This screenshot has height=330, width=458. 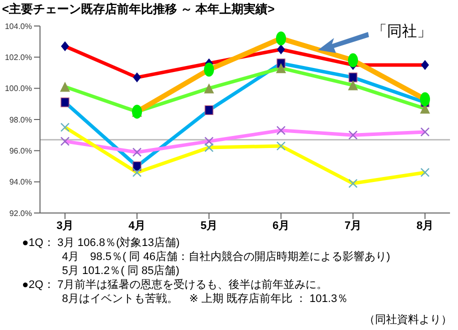 What do you see at coordinates (20, 213) in the screenshot?
I see `y-tick-label: 92.0%` at bounding box center [20, 213].